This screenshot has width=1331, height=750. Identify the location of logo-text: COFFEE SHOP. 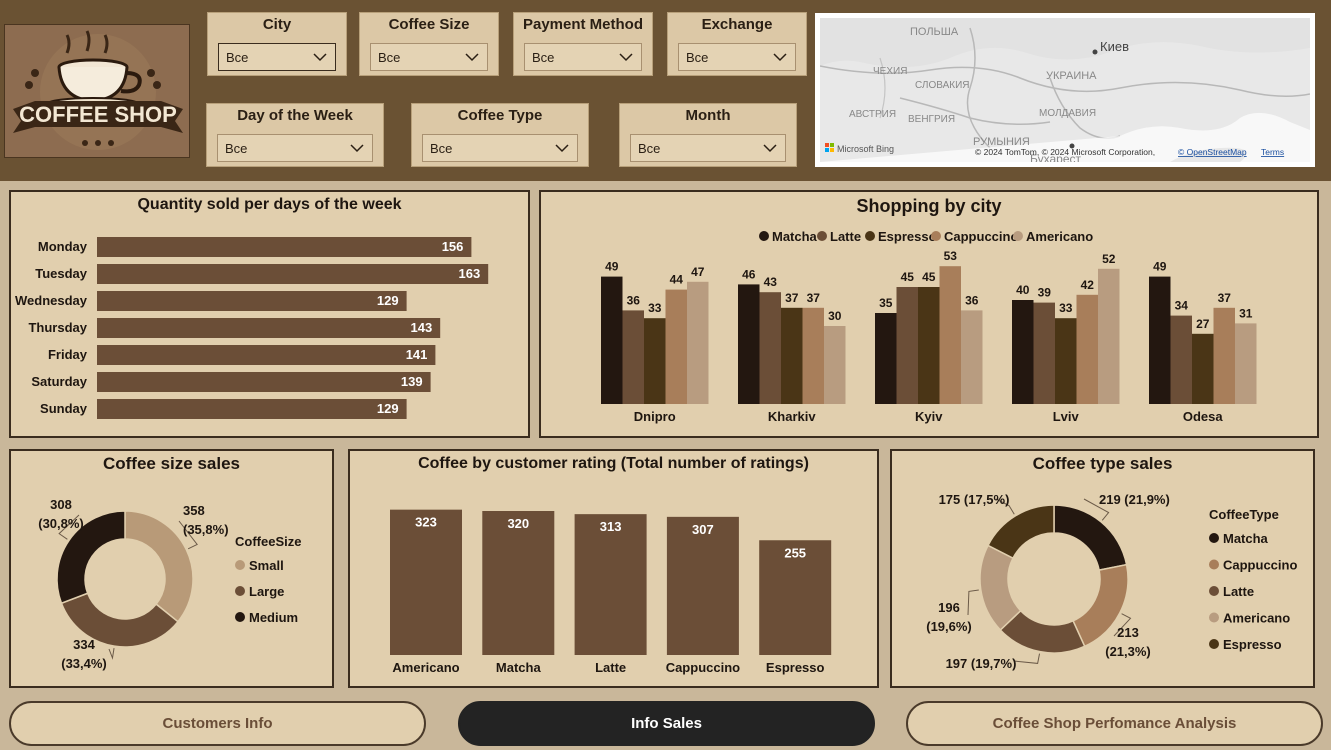
(98, 114).